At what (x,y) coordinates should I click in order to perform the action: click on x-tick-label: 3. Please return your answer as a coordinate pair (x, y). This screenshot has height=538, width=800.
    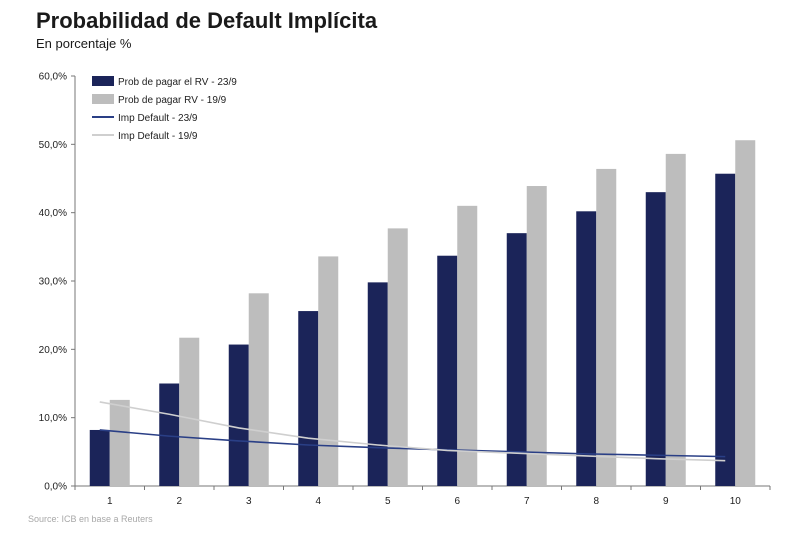
    Looking at the image, I should click on (249, 501).